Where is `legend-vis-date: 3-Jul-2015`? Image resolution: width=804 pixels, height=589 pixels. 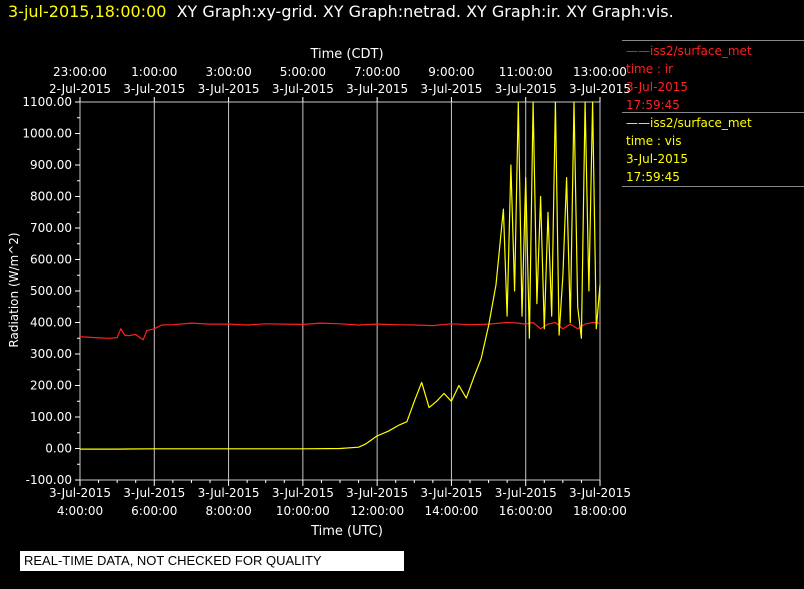 legend-vis-date: 3-Jul-2015 is located at coordinates (657, 159).